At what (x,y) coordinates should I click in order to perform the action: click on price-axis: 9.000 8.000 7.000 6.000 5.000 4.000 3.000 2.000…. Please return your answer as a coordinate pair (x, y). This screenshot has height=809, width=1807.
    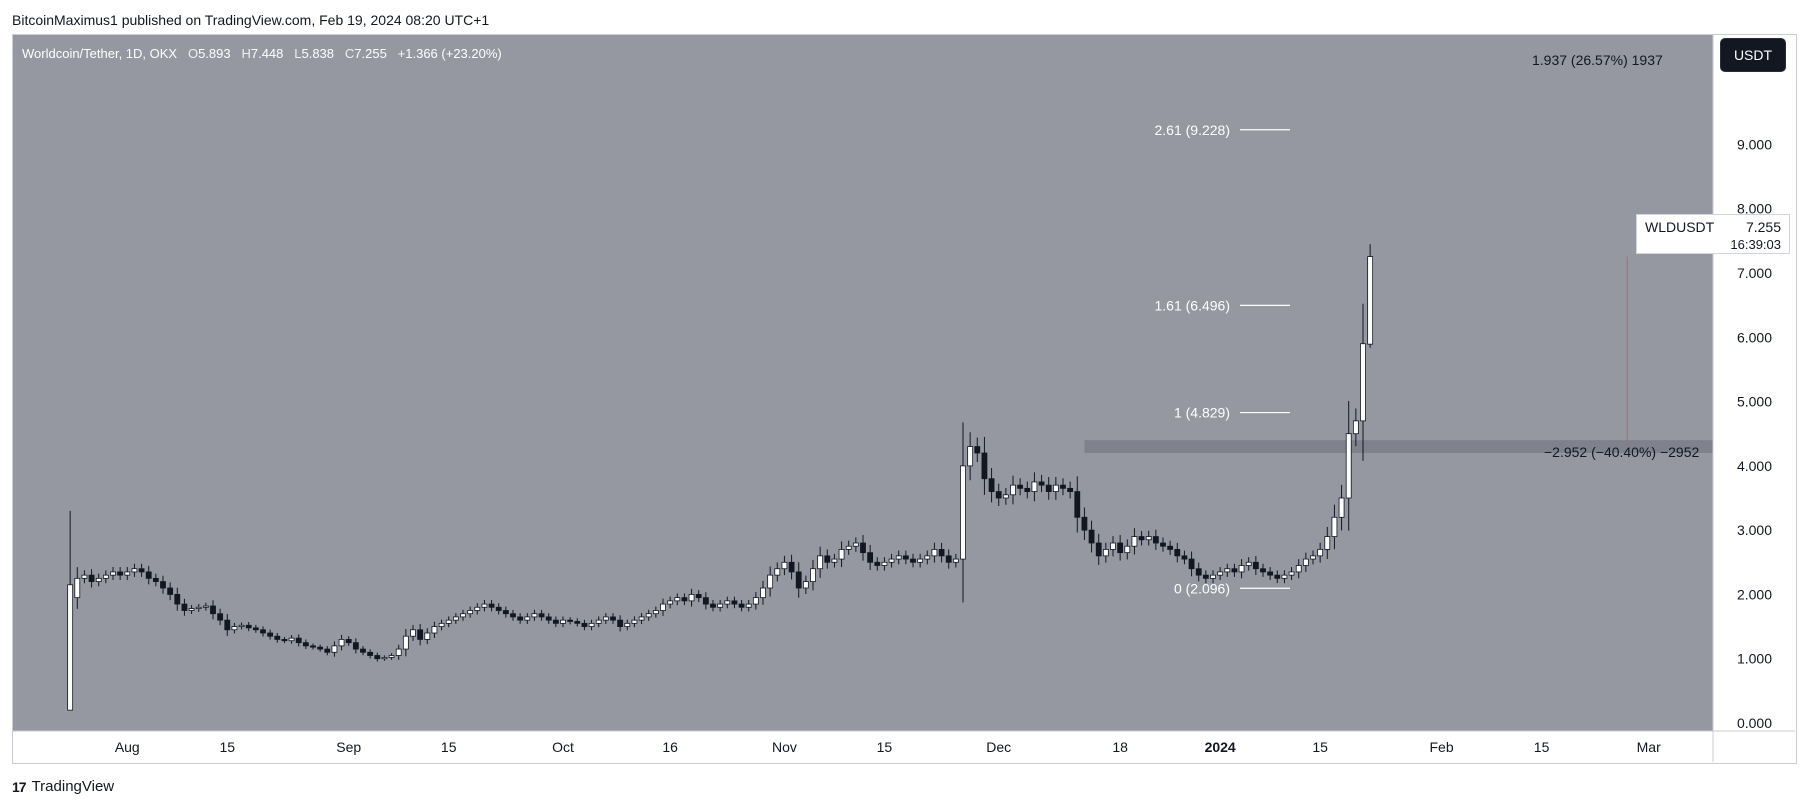
    Looking at the image, I should click on (1754, 433).